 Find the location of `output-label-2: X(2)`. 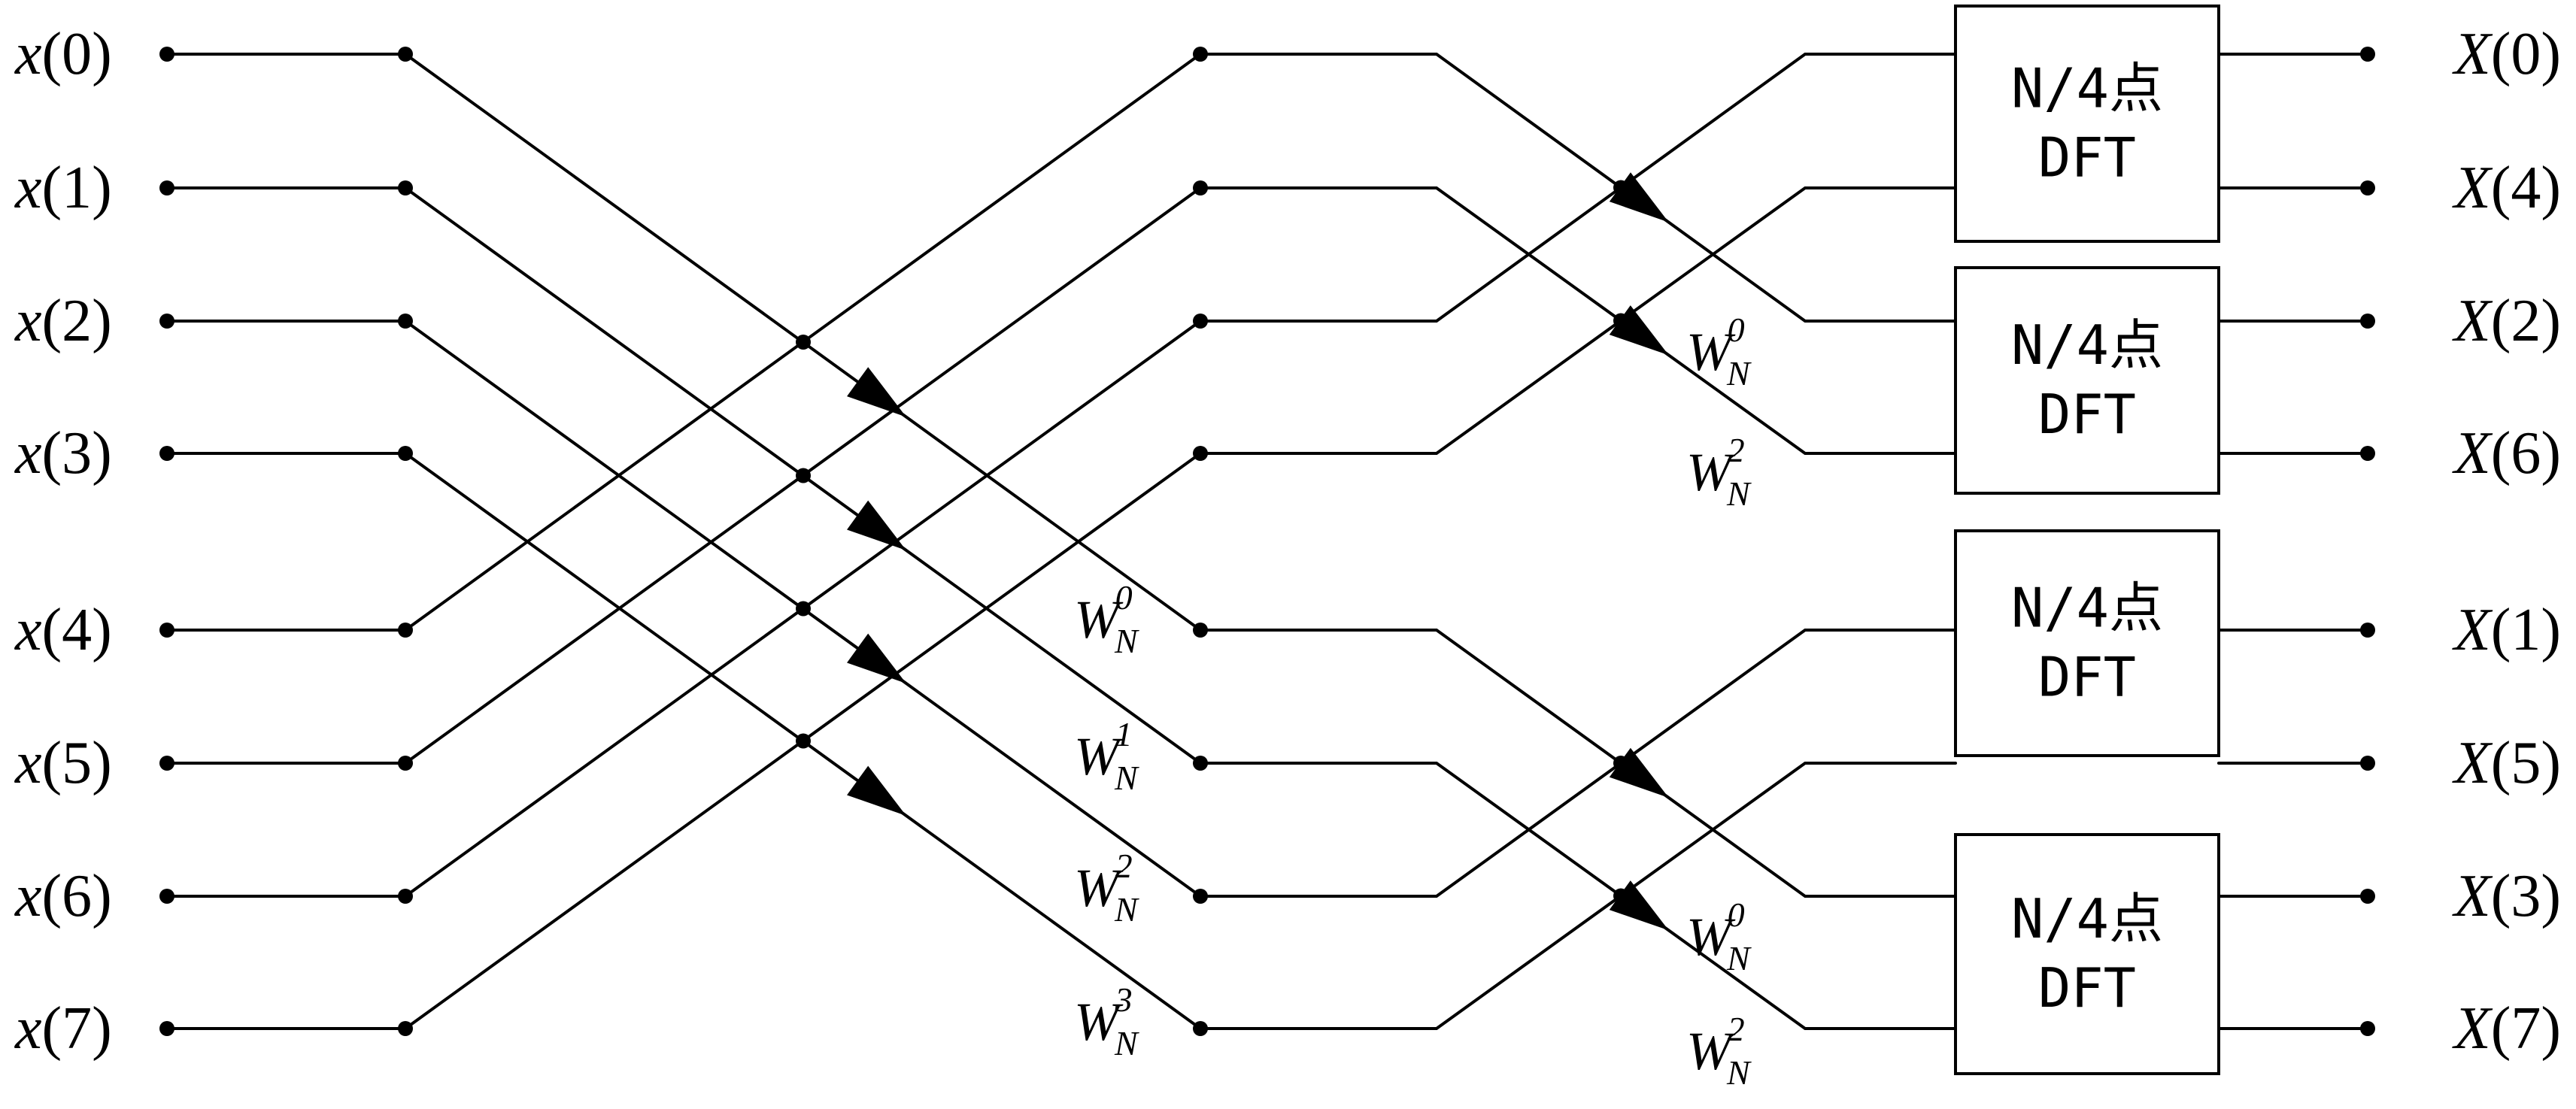

output-label-2: X(2) is located at coordinates (2506, 321).